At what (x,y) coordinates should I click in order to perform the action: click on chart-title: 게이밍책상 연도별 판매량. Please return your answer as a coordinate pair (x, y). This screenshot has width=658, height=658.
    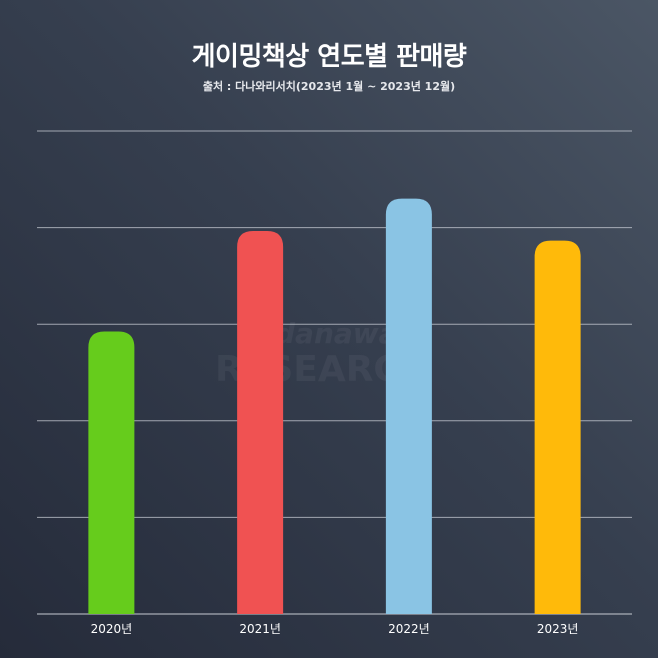
    Looking at the image, I should click on (329, 57).